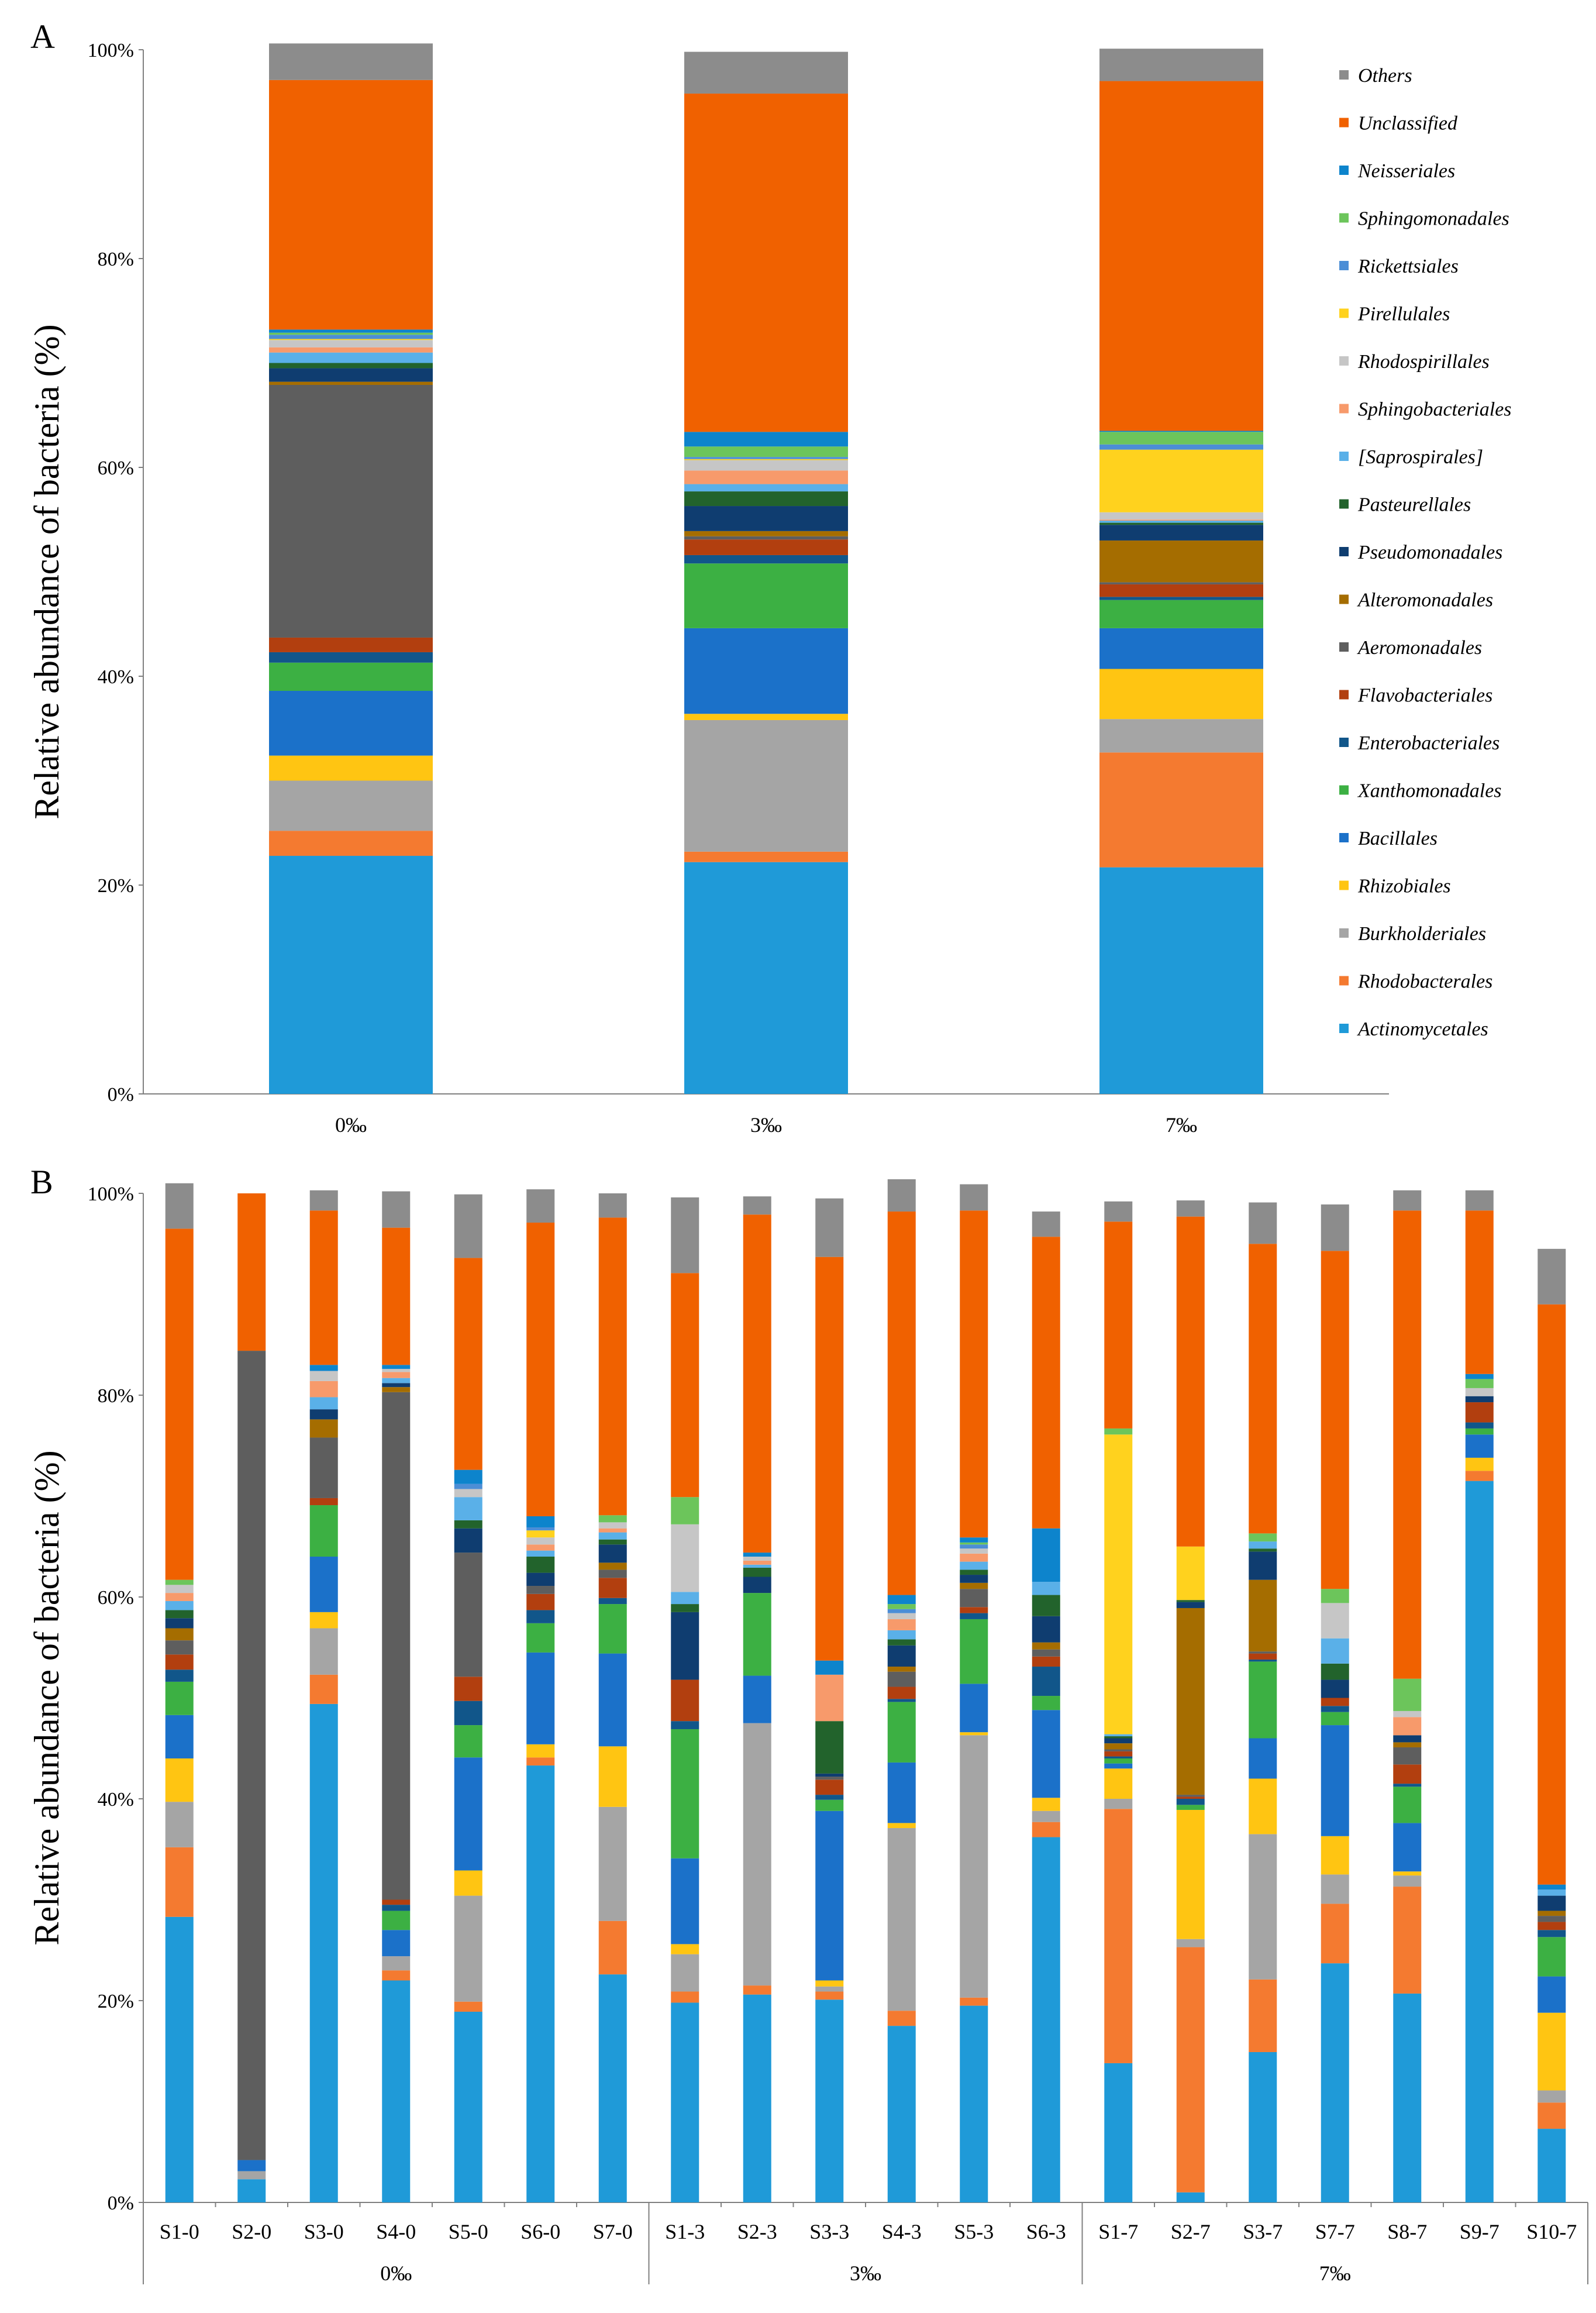 The height and width of the screenshot is (2313, 1596). I want to click on bar-segment-s3-0-pseudomonadales, so click(324, 1414).